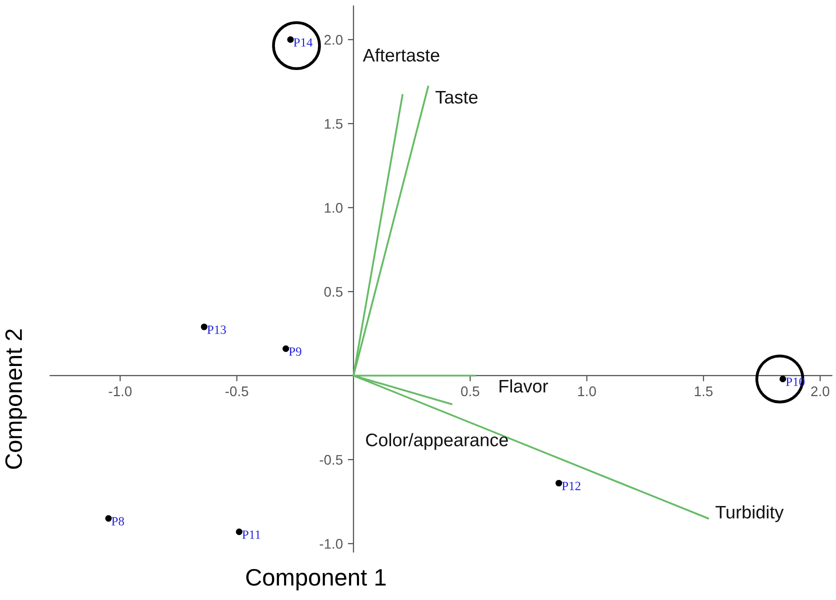 The image size is (836, 600). Describe the element at coordinates (571, 486) in the screenshot. I see `annotation: P12` at that location.